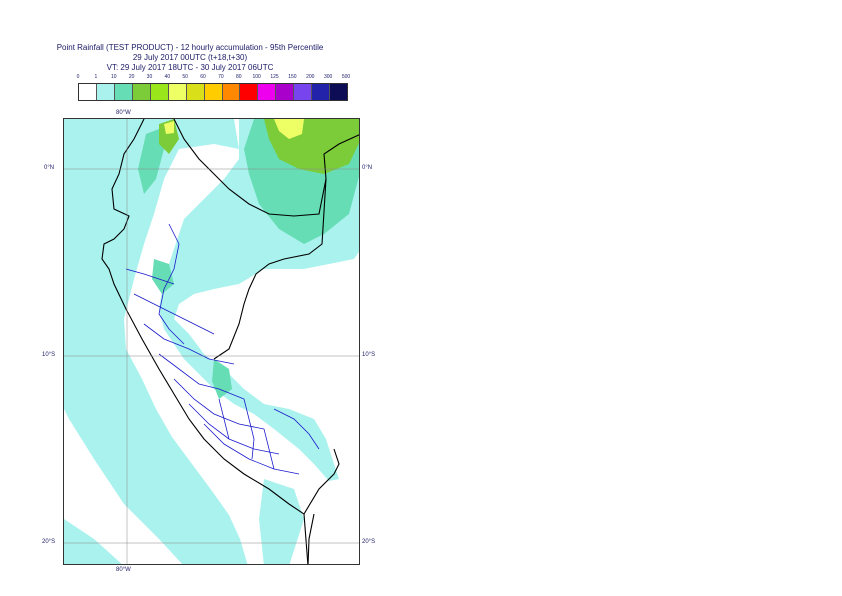 The height and width of the screenshot is (596, 842). I want to click on legend-labels: 0 1 10 20 30 40 50 60 70 80 100 125 150 200 300 500, so click(213, 79).